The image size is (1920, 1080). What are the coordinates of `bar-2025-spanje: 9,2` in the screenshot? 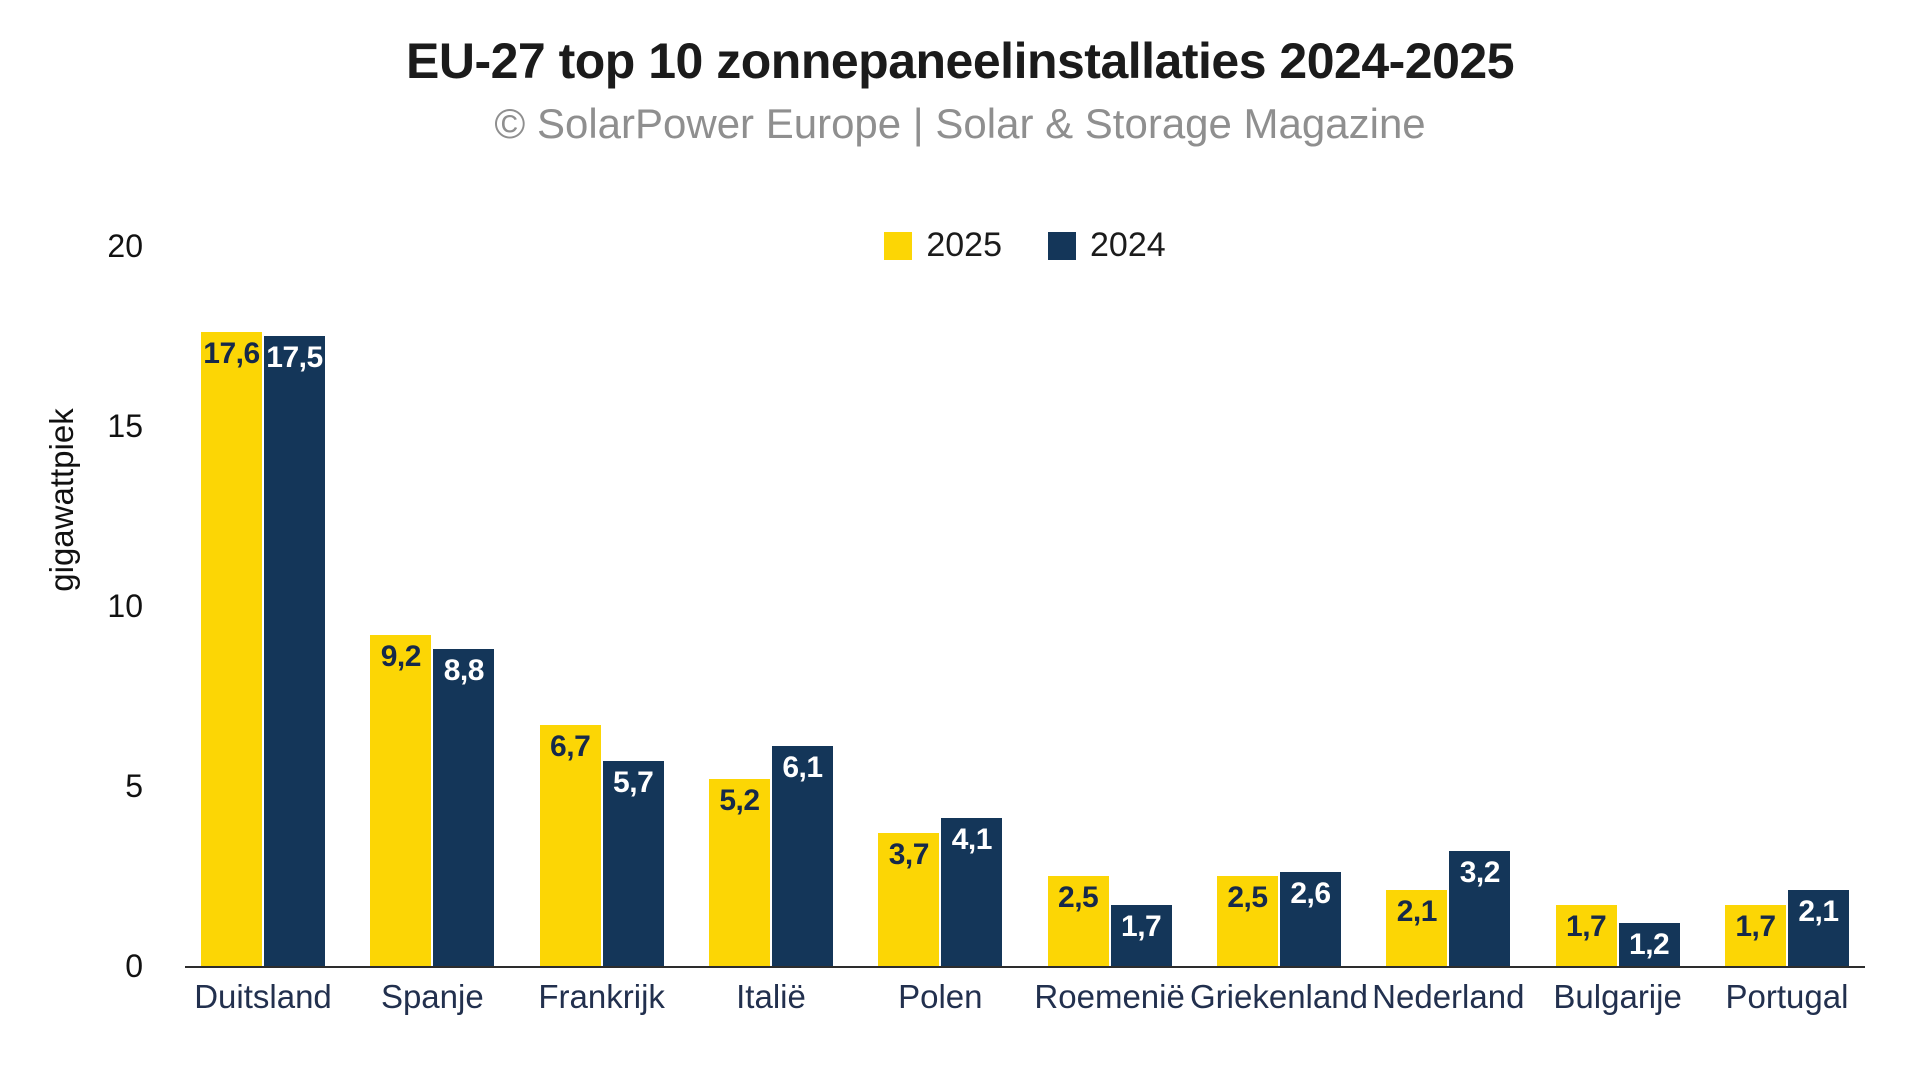 It's located at (401, 800).